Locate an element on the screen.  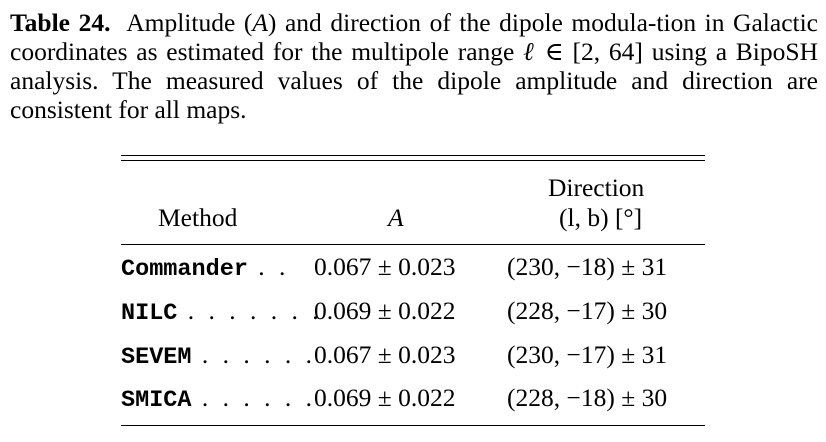
leader-dots: . . is located at coordinates (268, 266).